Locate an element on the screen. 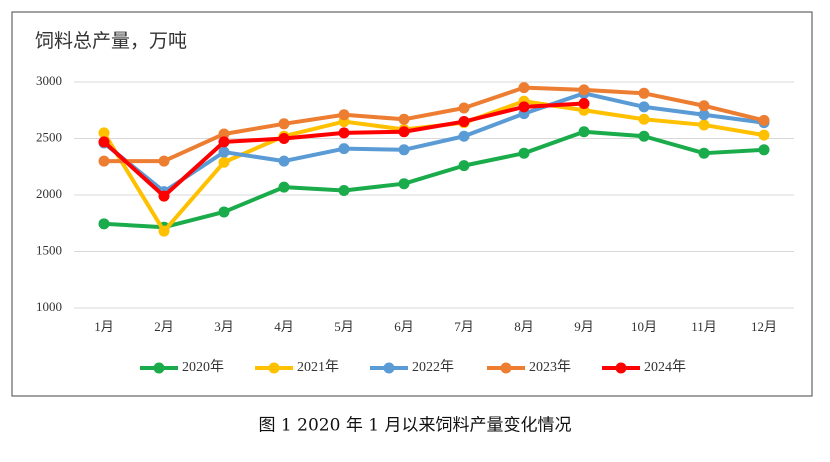  x-tick-label: 6月 is located at coordinates (404, 326).